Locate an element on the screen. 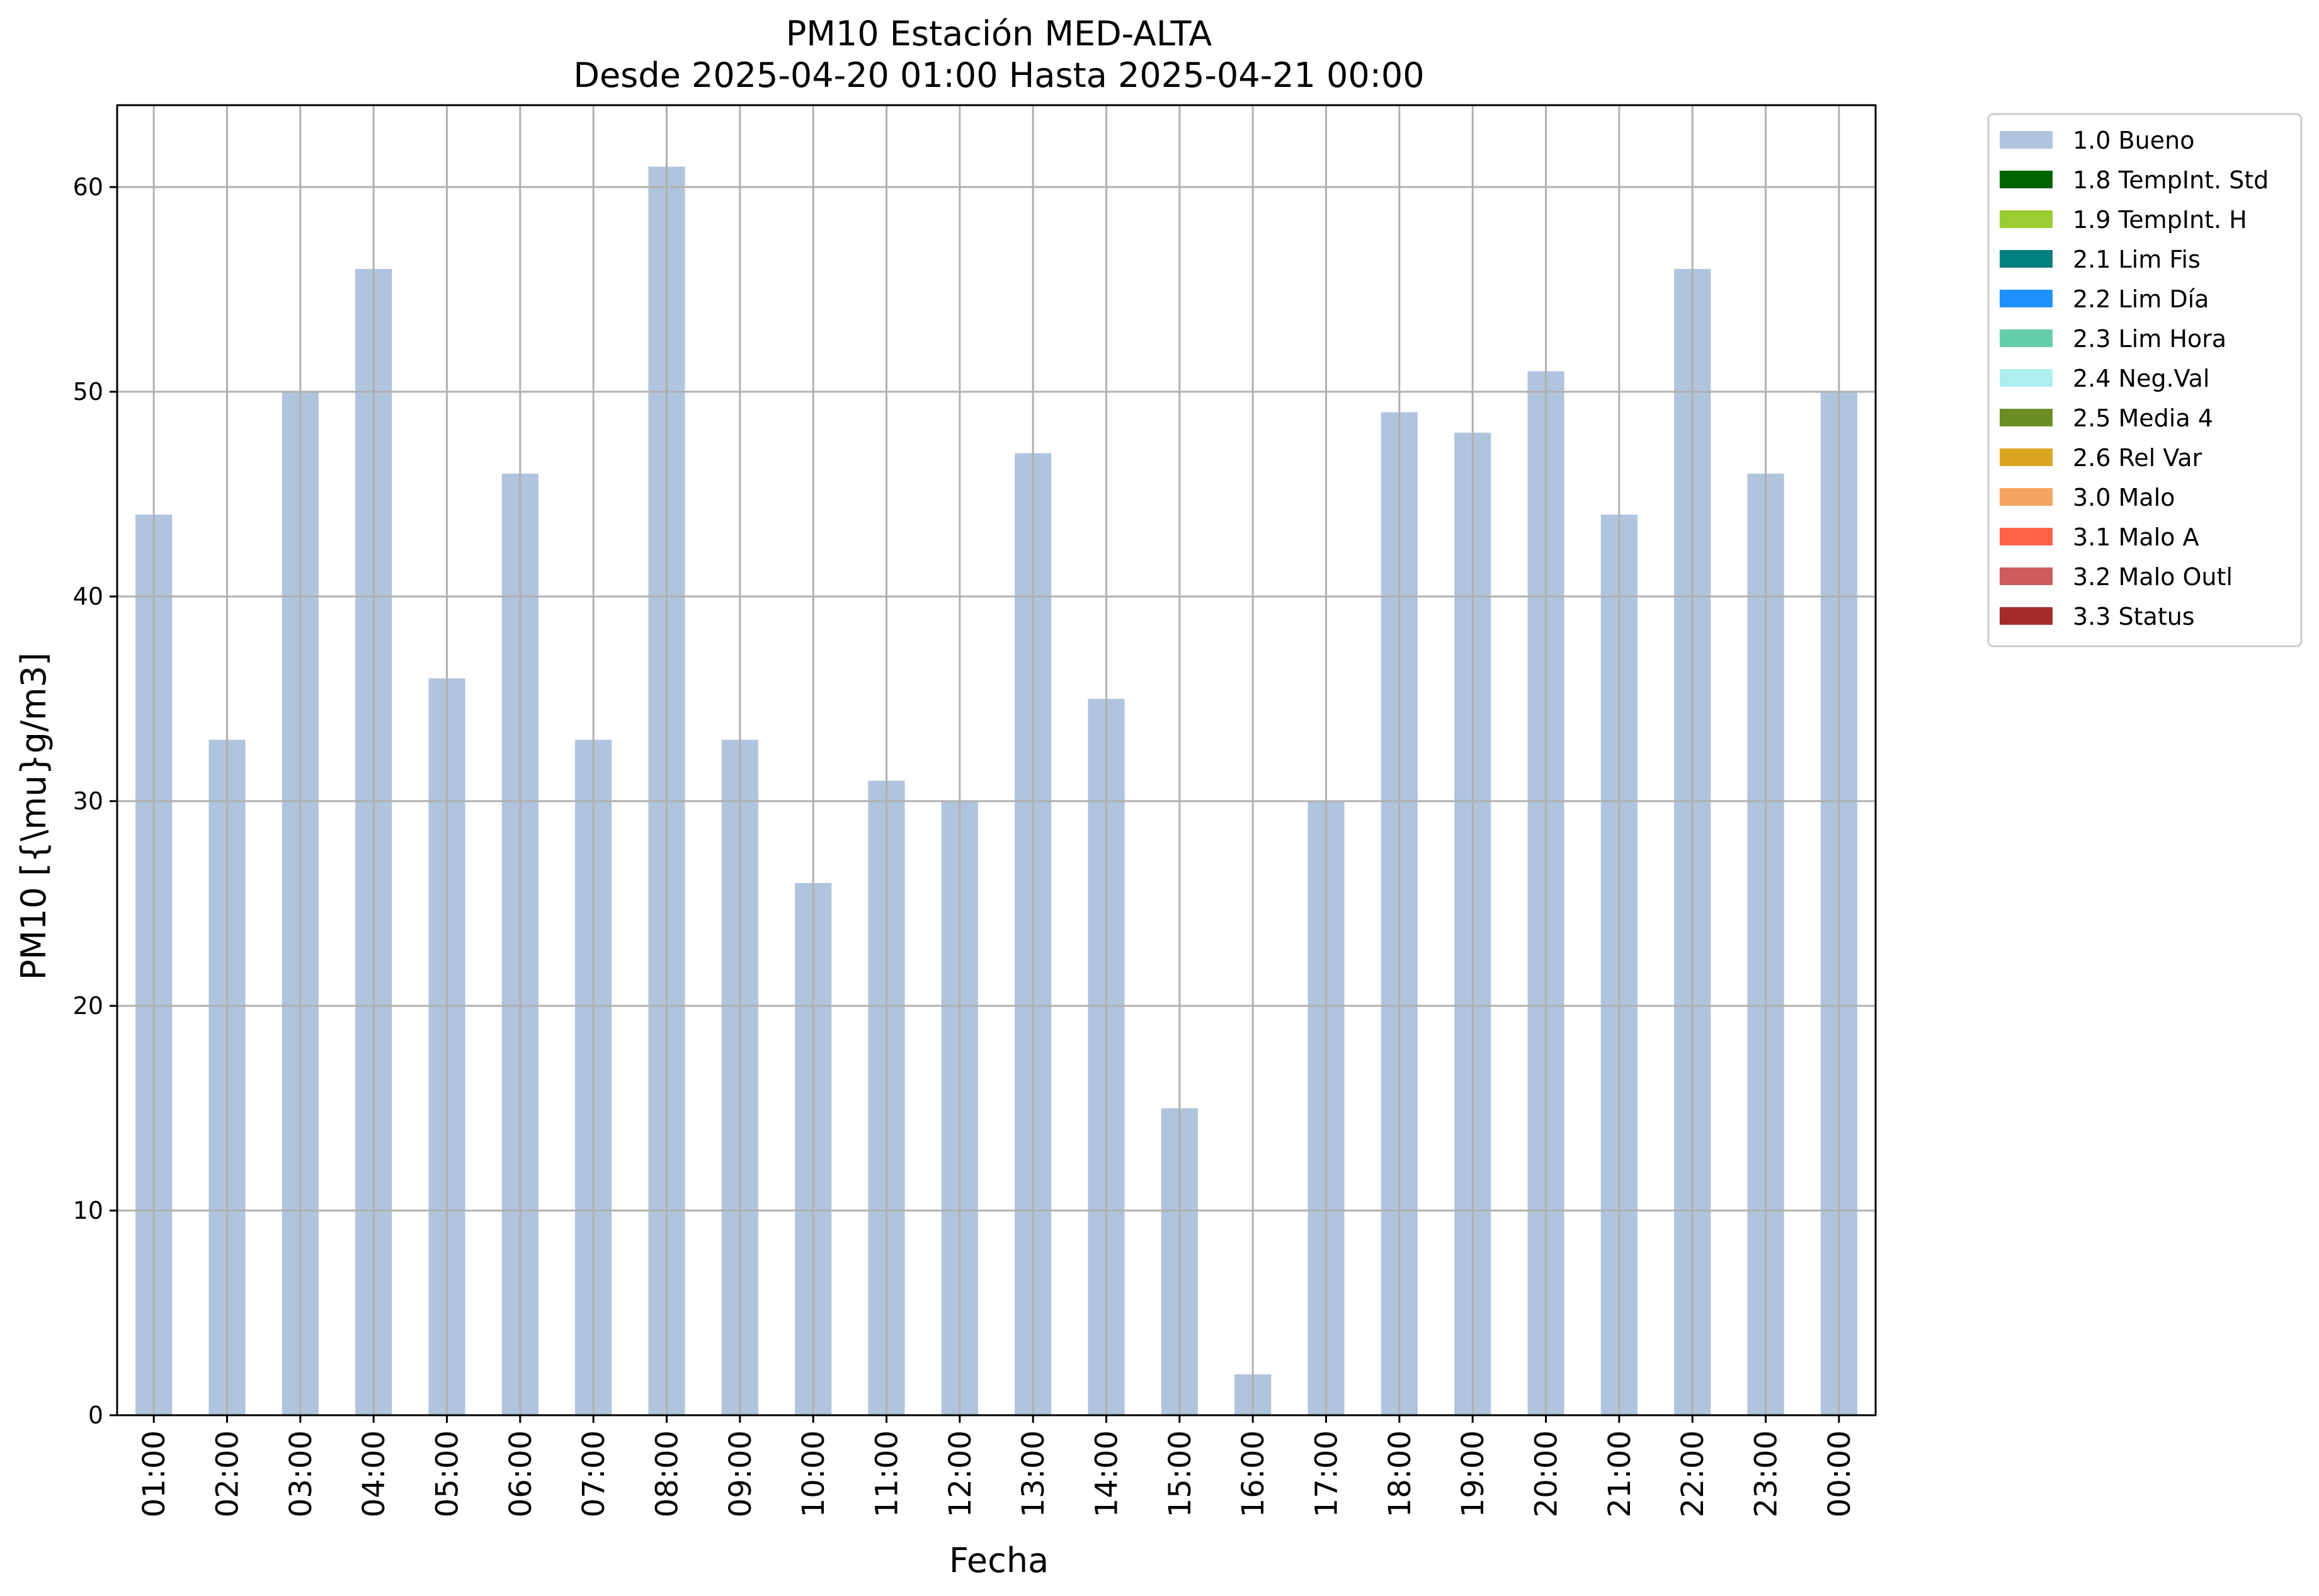 Image resolution: width=2319 pixels, height=1596 pixels. x-tick-label: 11:00 is located at coordinates (887, 1473).